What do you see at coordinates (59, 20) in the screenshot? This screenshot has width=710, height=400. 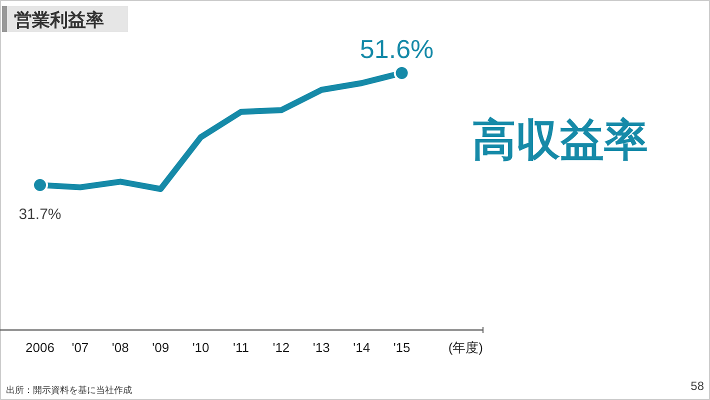 I see `chart-title: 営業利益率` at bounding box center [59, 20].